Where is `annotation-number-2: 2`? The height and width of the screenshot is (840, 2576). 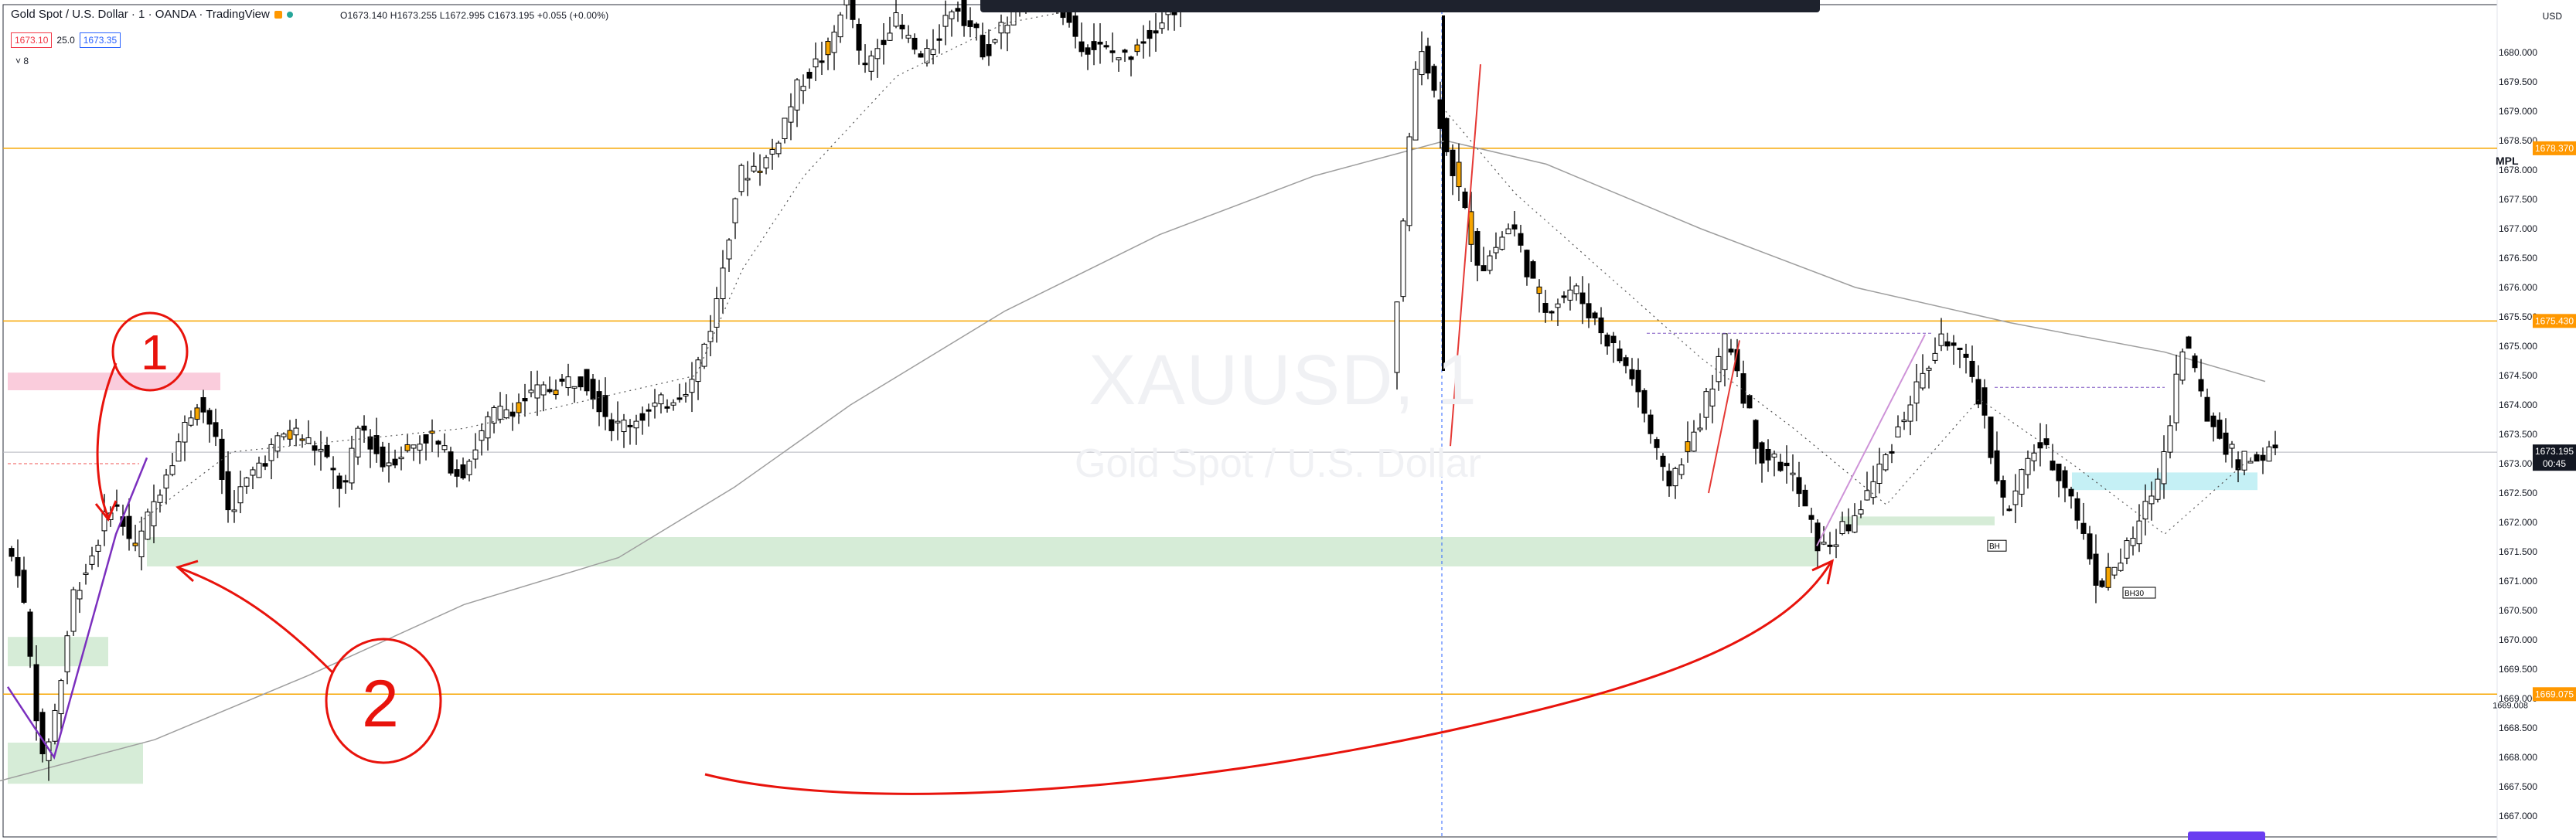 annotation-number-2: 2 is located at coordinates (380, 704).